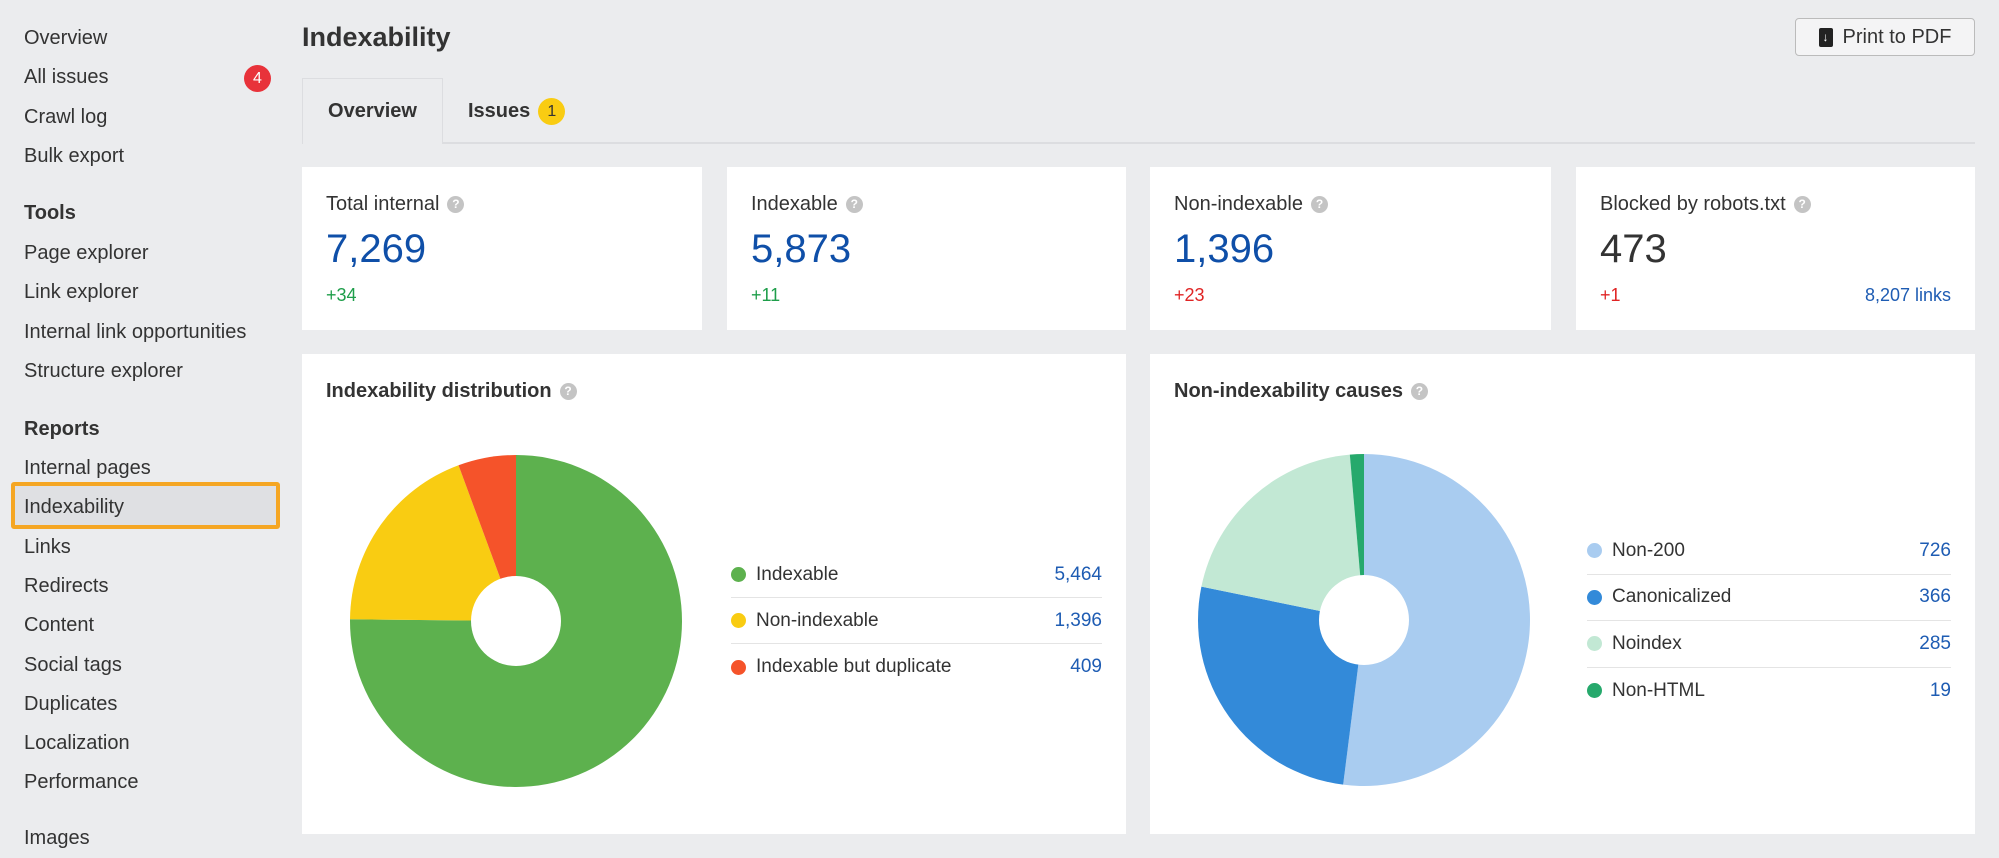 This screenshot has width=1999, height=858. What do you see at coordinates (395, 204) in the screenshot?
I see `metric-label: Total internal?` at bounding box center [395, 204].